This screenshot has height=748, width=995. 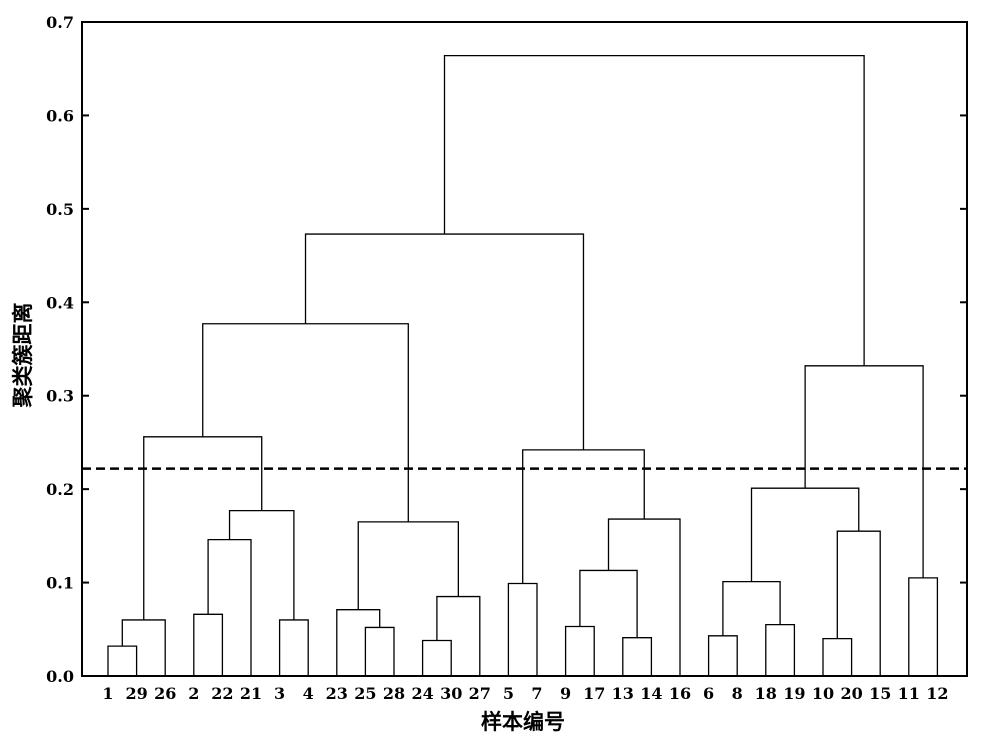 What do you see at coordinates (60, 115) in the screenshot?
I see `y-tick-label: 0.6` at bounding box center [60, 115].